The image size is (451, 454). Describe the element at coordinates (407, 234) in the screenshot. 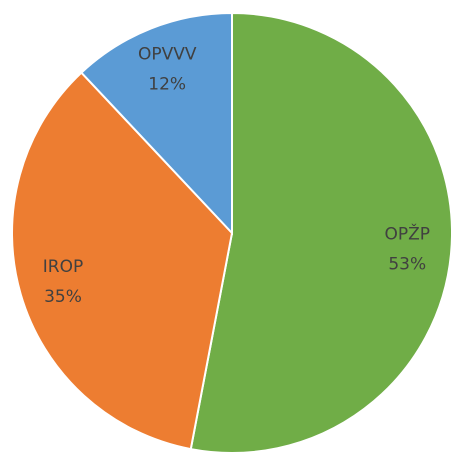

I see `slice-name: OPŽP` at that location.